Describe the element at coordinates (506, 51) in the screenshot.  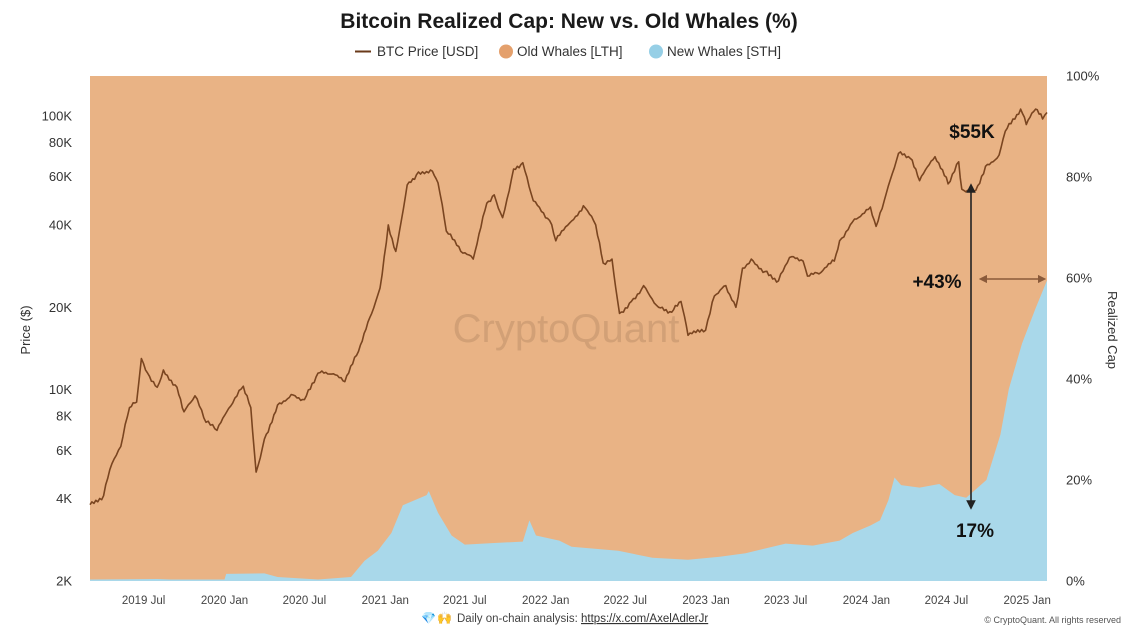
I see `legend-swatch-old-whales` at that location.